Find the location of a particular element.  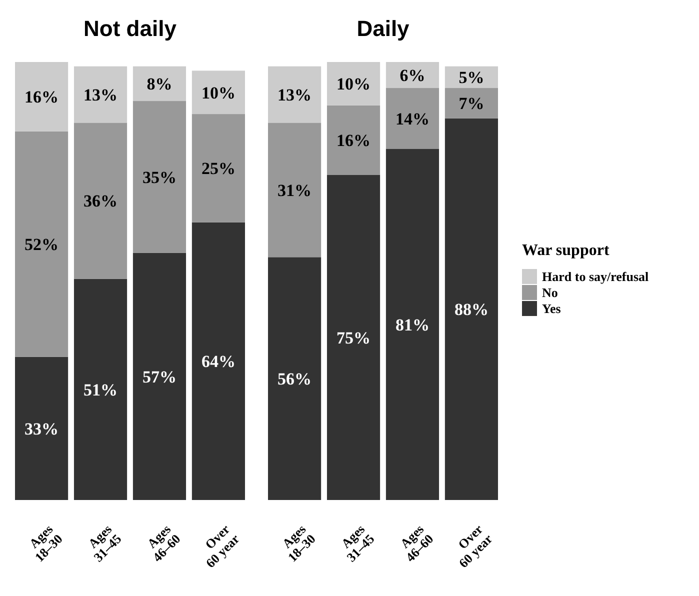

legend-label: No is located at coordinates (550, 292).